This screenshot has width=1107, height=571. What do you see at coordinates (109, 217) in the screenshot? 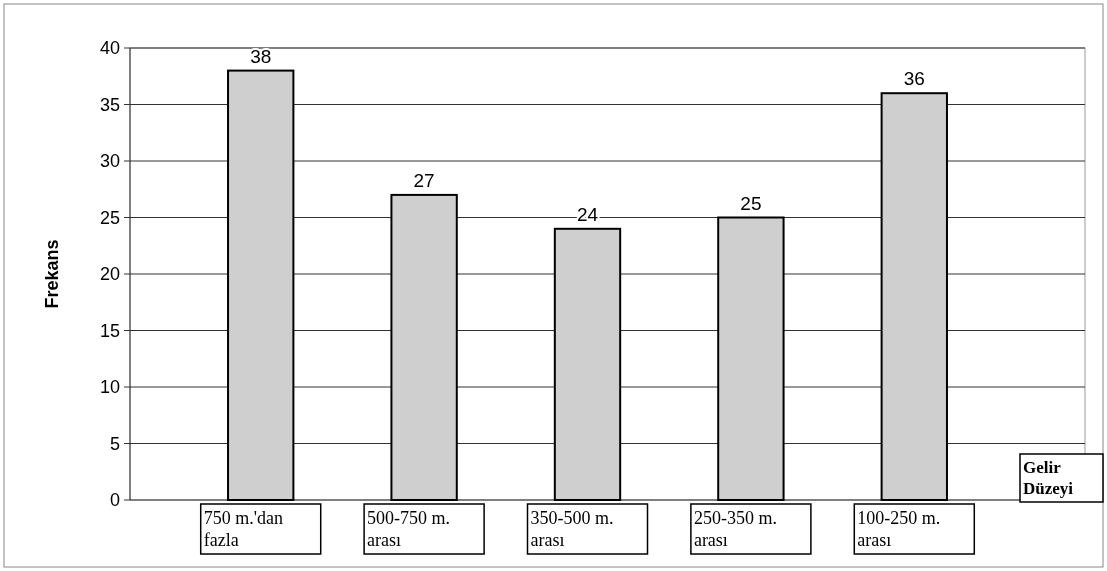
I see `y-tick-label: 25` at bounding box center [109, 217].